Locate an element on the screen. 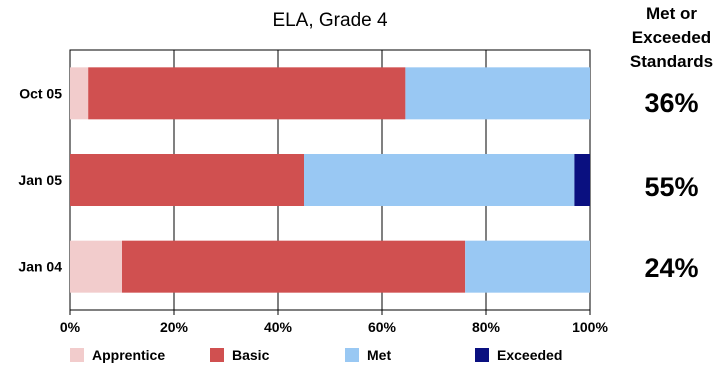 This screenshot has width=725, height=370. chart-title: ELA, Grade 4 is located at coordinates (330, 20).